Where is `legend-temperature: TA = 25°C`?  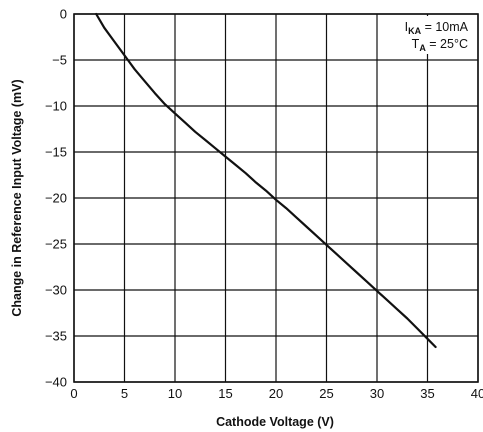 legend-temperature: TA = 25°C is located at coordinates (440, 45).